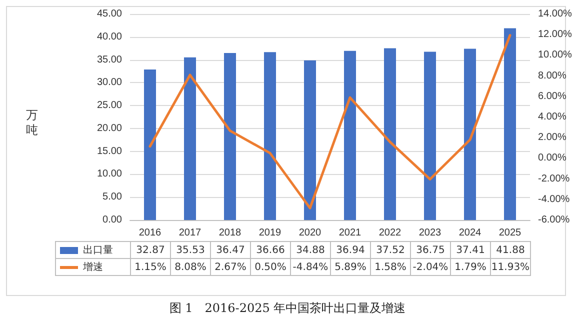 This screenshot has height=326, width=575. I want to click on data-label: 1.58%, so click(390, 267).